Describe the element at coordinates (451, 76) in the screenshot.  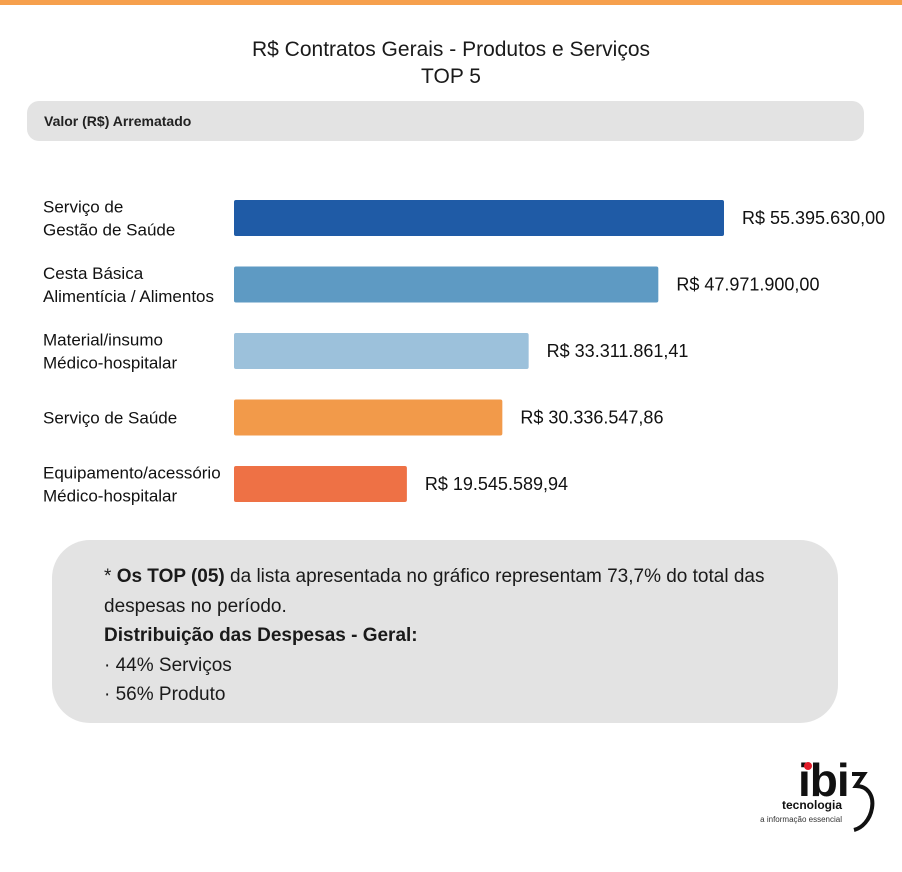
I see `chart-subtitle: TOP 5` at that location.